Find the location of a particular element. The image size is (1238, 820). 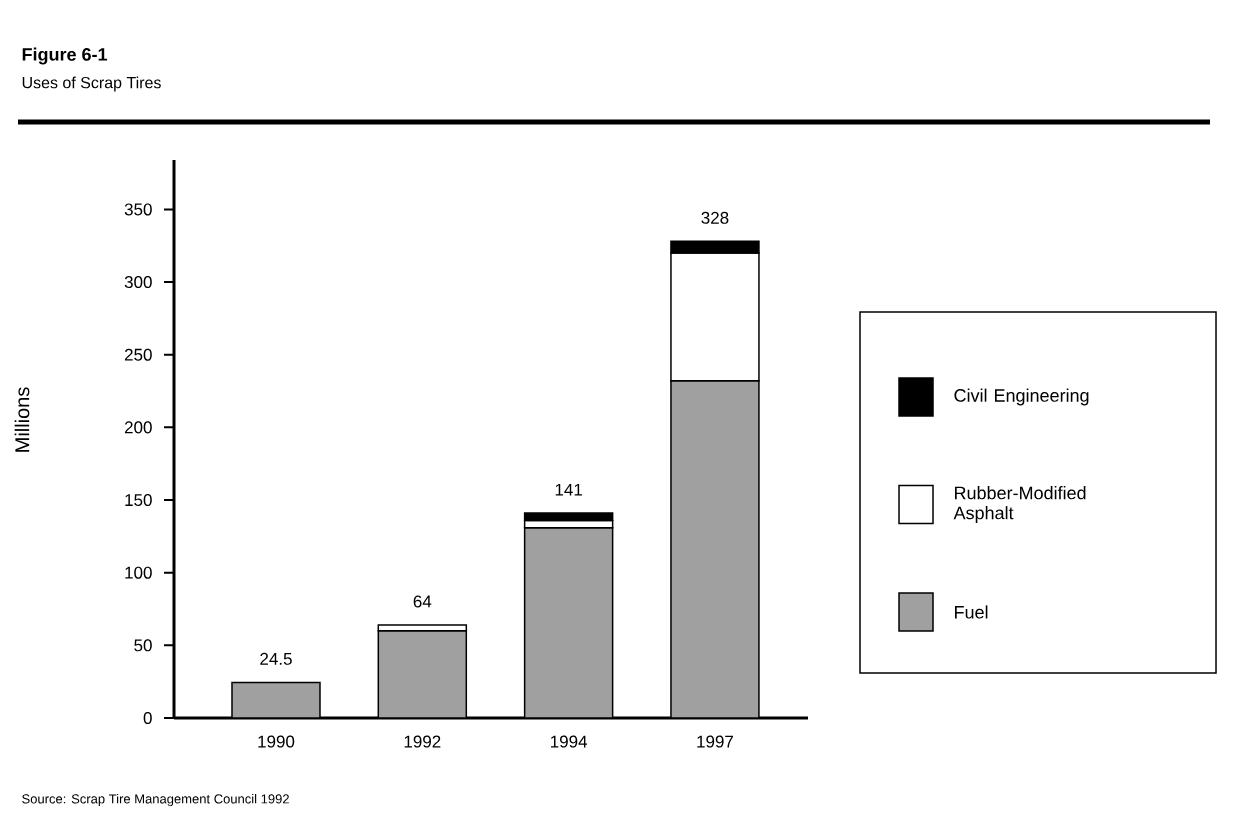

x-tick-label: 1997 is located at coordinates (715, 741).